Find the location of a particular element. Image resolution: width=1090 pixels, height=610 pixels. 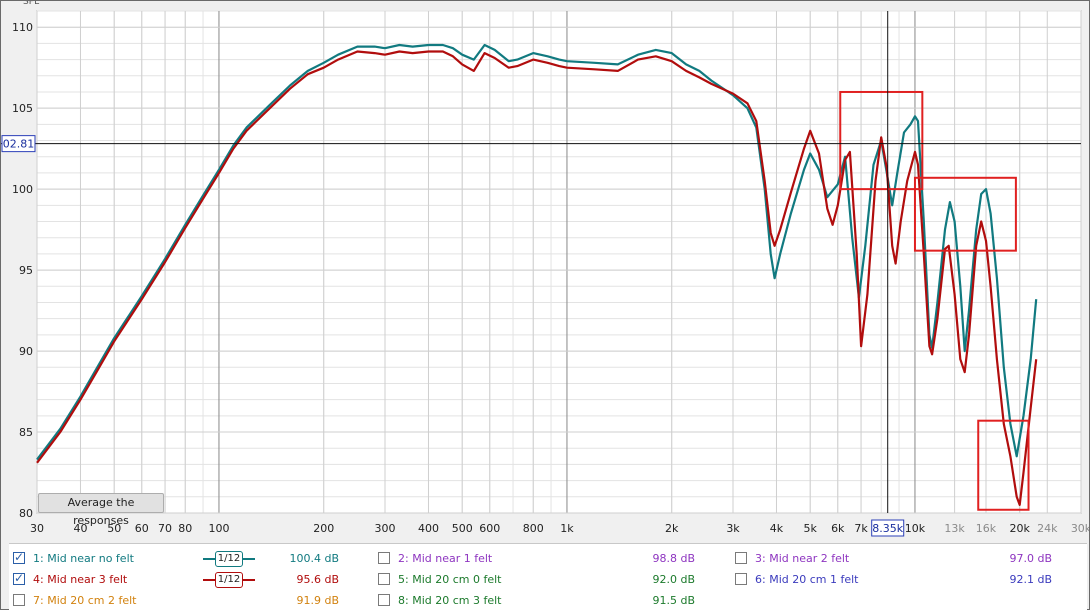

y-tick-label: 95 is located at coordinates (26, 270).